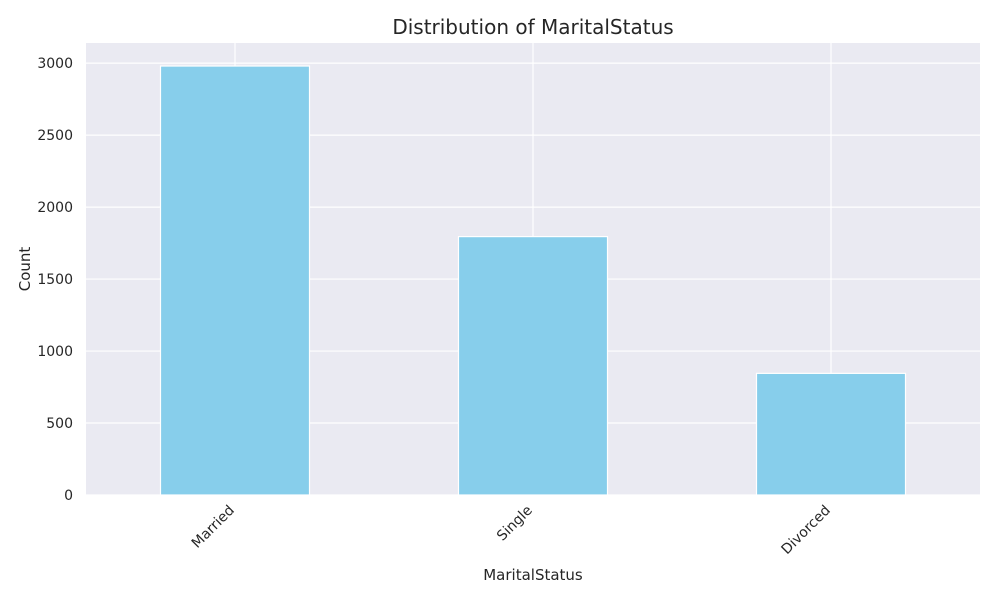 The height and width of the screenshot is (600, 1000). Describe the element at coordinates (533, 366) in the screenshot. I see `bar-single` at that location.